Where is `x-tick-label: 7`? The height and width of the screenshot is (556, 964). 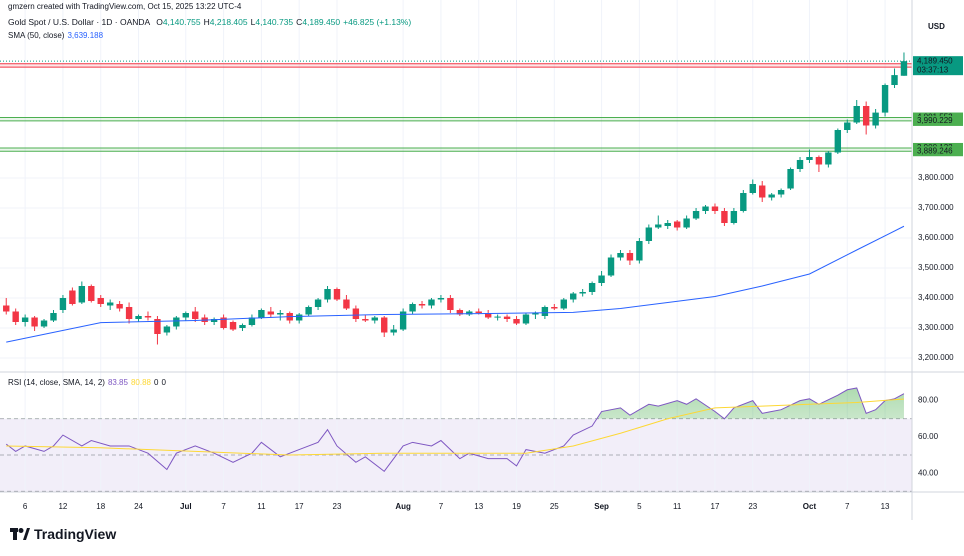
x-tick-label: 7 is located at coordinates (847, 506).